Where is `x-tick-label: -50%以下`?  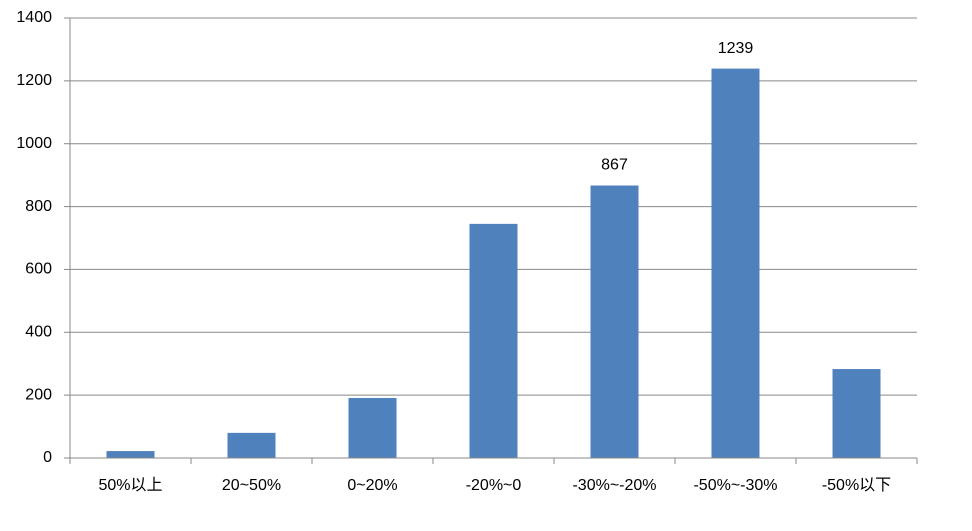 x-tick-label: -50%以下 is located at coordinates (856, 485).